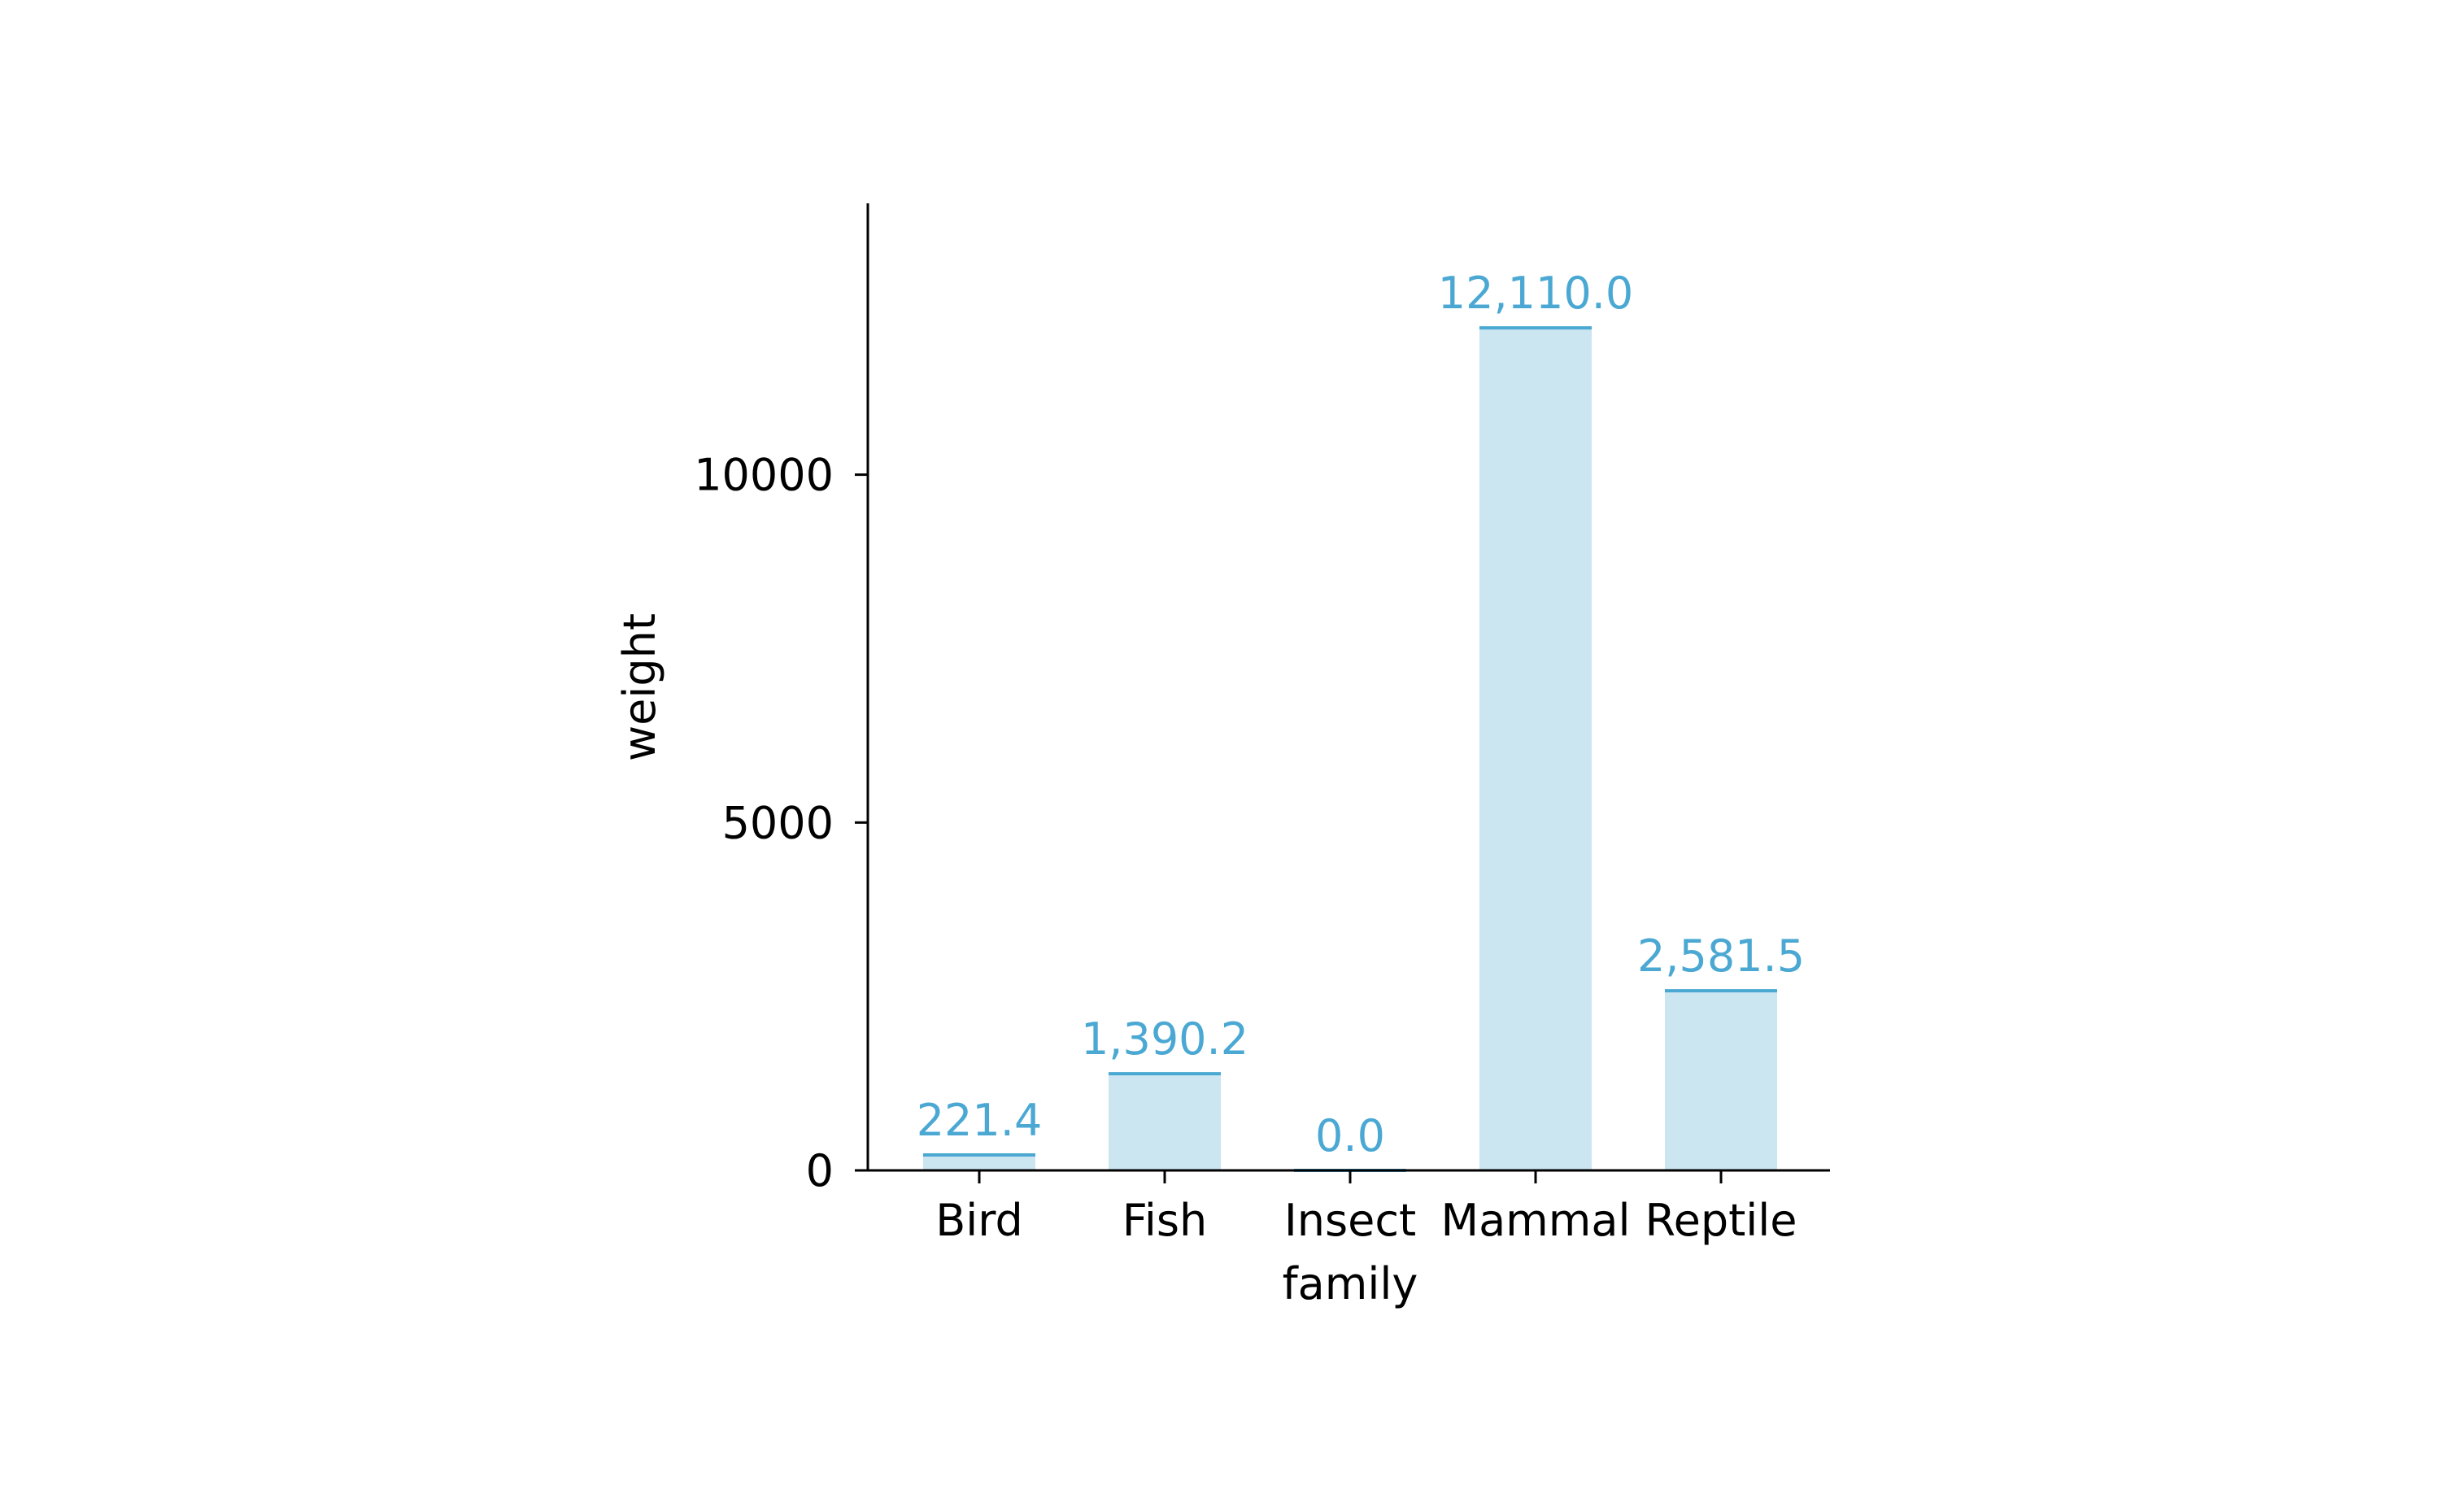 This screenshot has width=2440, height=1512. I want to click on y-ticks-layer: 0 5000 10000, so click(781, 823).